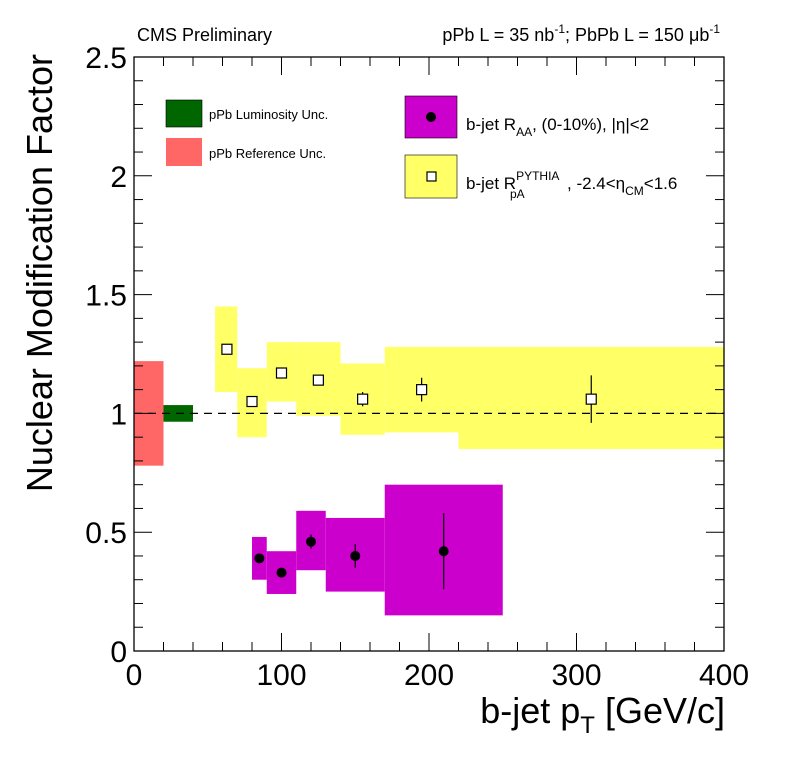  Describe the element at coordinates (498, 35) in the screenshot. I see `header-ppb-label: pPb L = 35 nb` at that location.